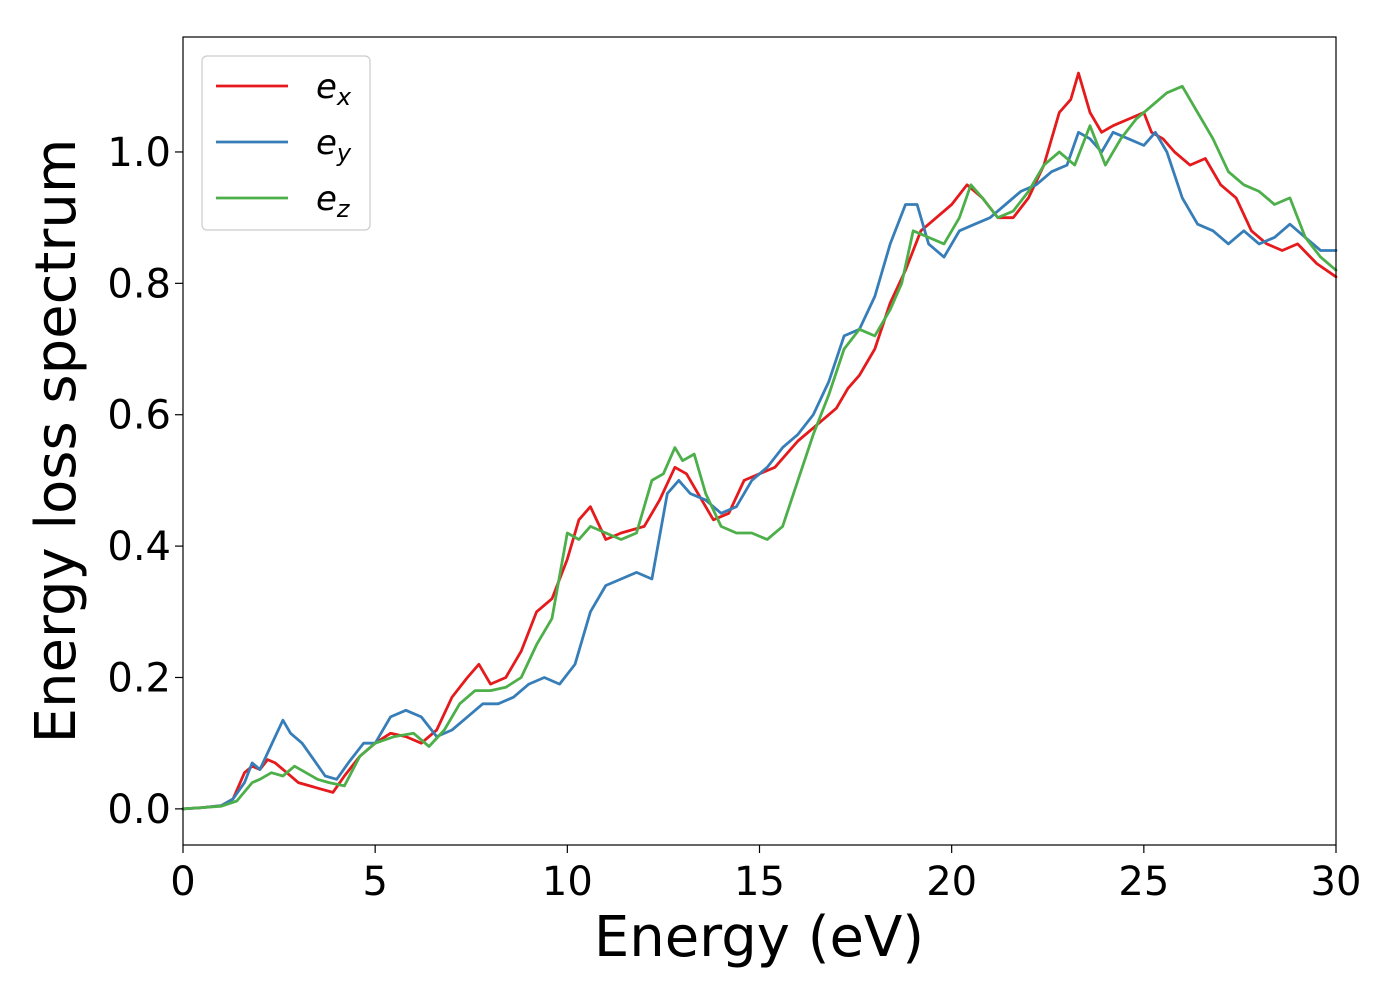 This screenshot has height=1000, width=1400. What do you see at coordinates (139, 678) in the screenshot?
I see `y-tick-label: 0.2` at bounding box center [139, 678].